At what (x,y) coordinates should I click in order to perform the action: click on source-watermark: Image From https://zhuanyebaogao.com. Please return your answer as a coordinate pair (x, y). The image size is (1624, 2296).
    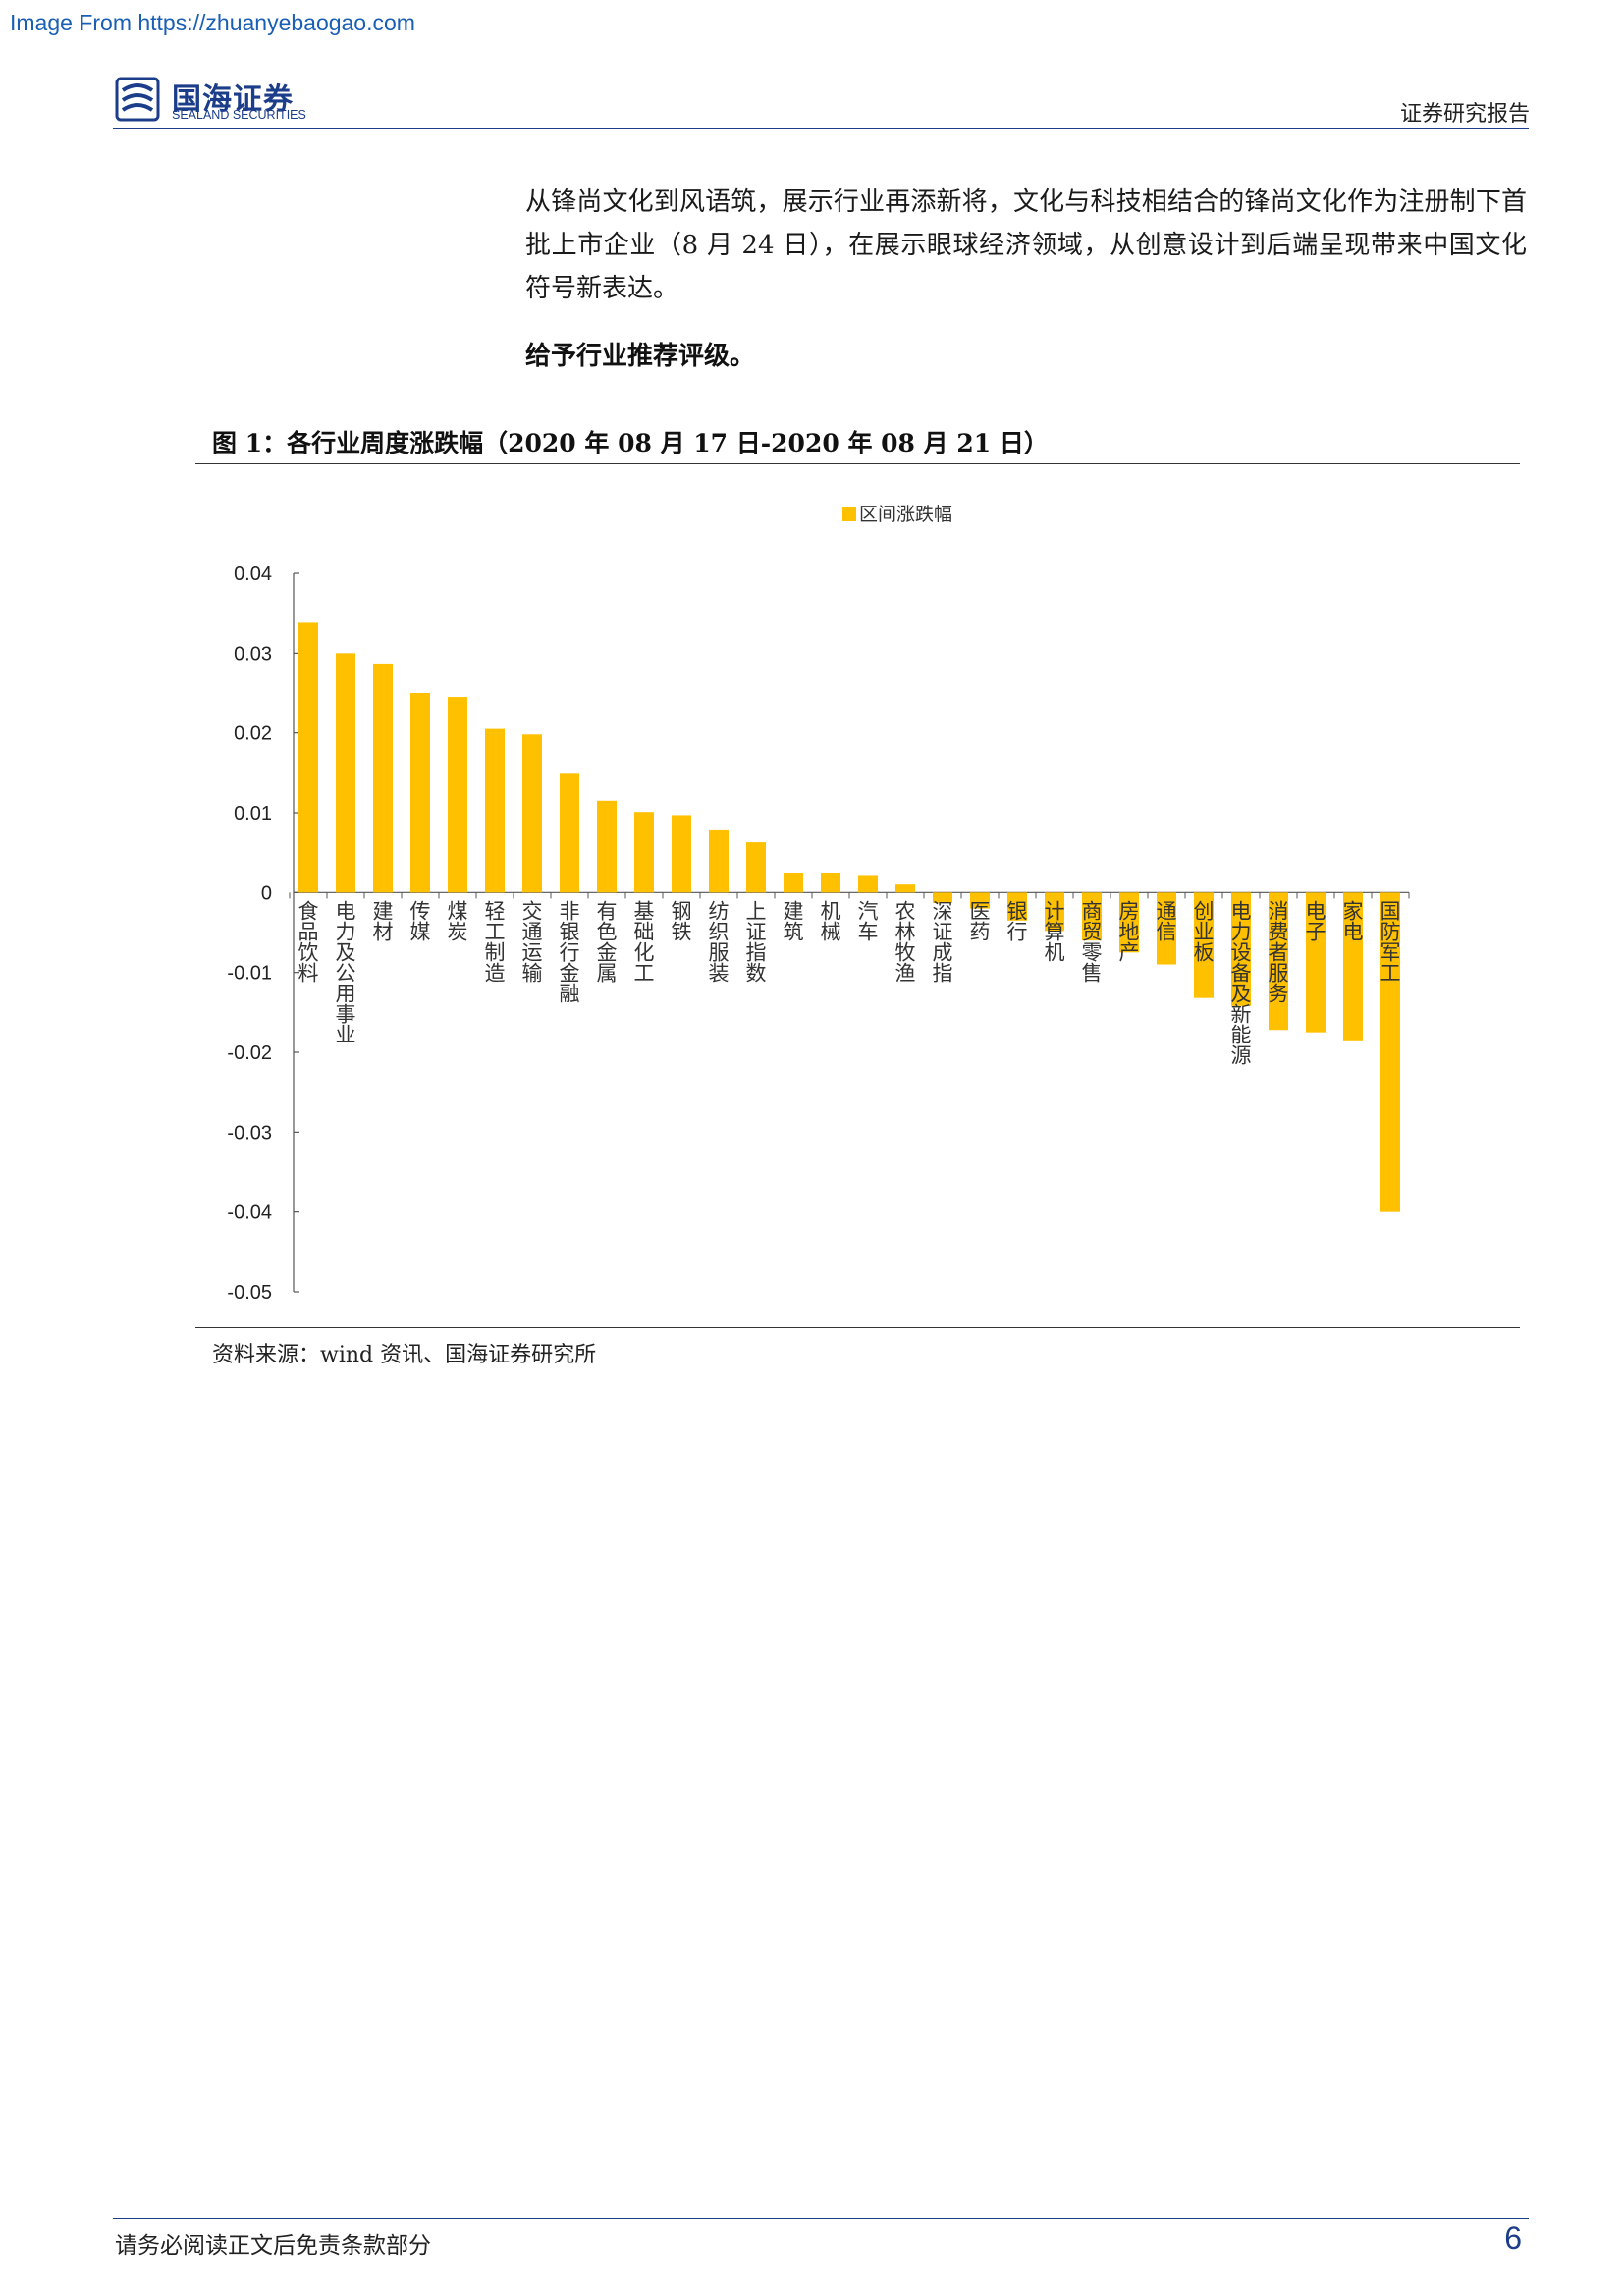
    Looking at the image, I should click on (212, 23).